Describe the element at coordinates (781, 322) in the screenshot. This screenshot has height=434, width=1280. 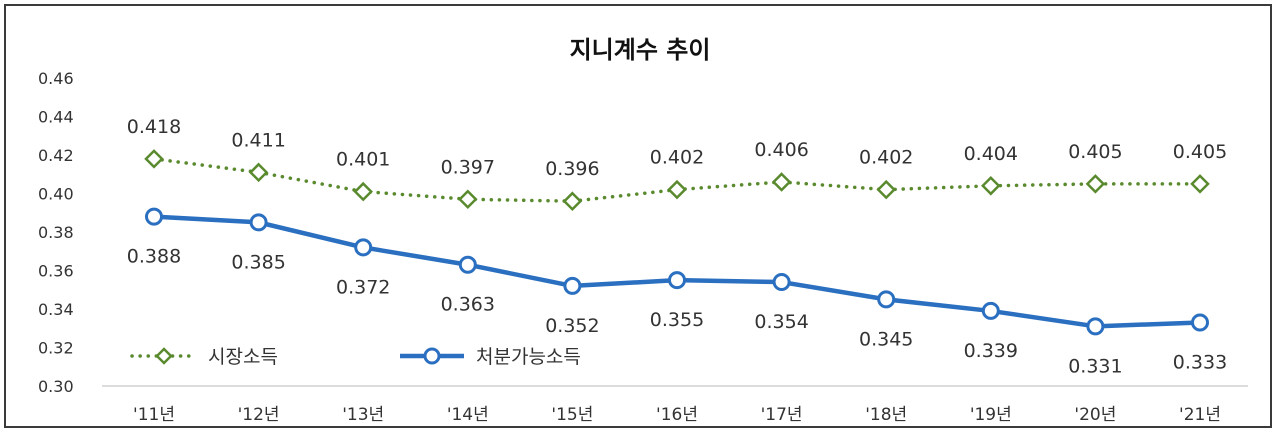
I see `data-label: 0.354` at that location.